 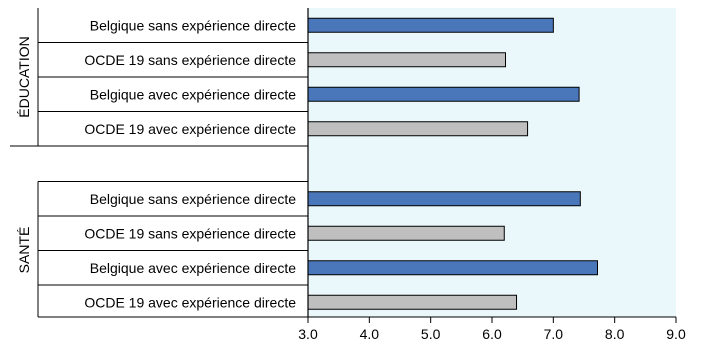 What do you see at coordinates (554, 334) in the screenshot?
I see `x-tick-label: 7.0` at bounding box center [554, 334].